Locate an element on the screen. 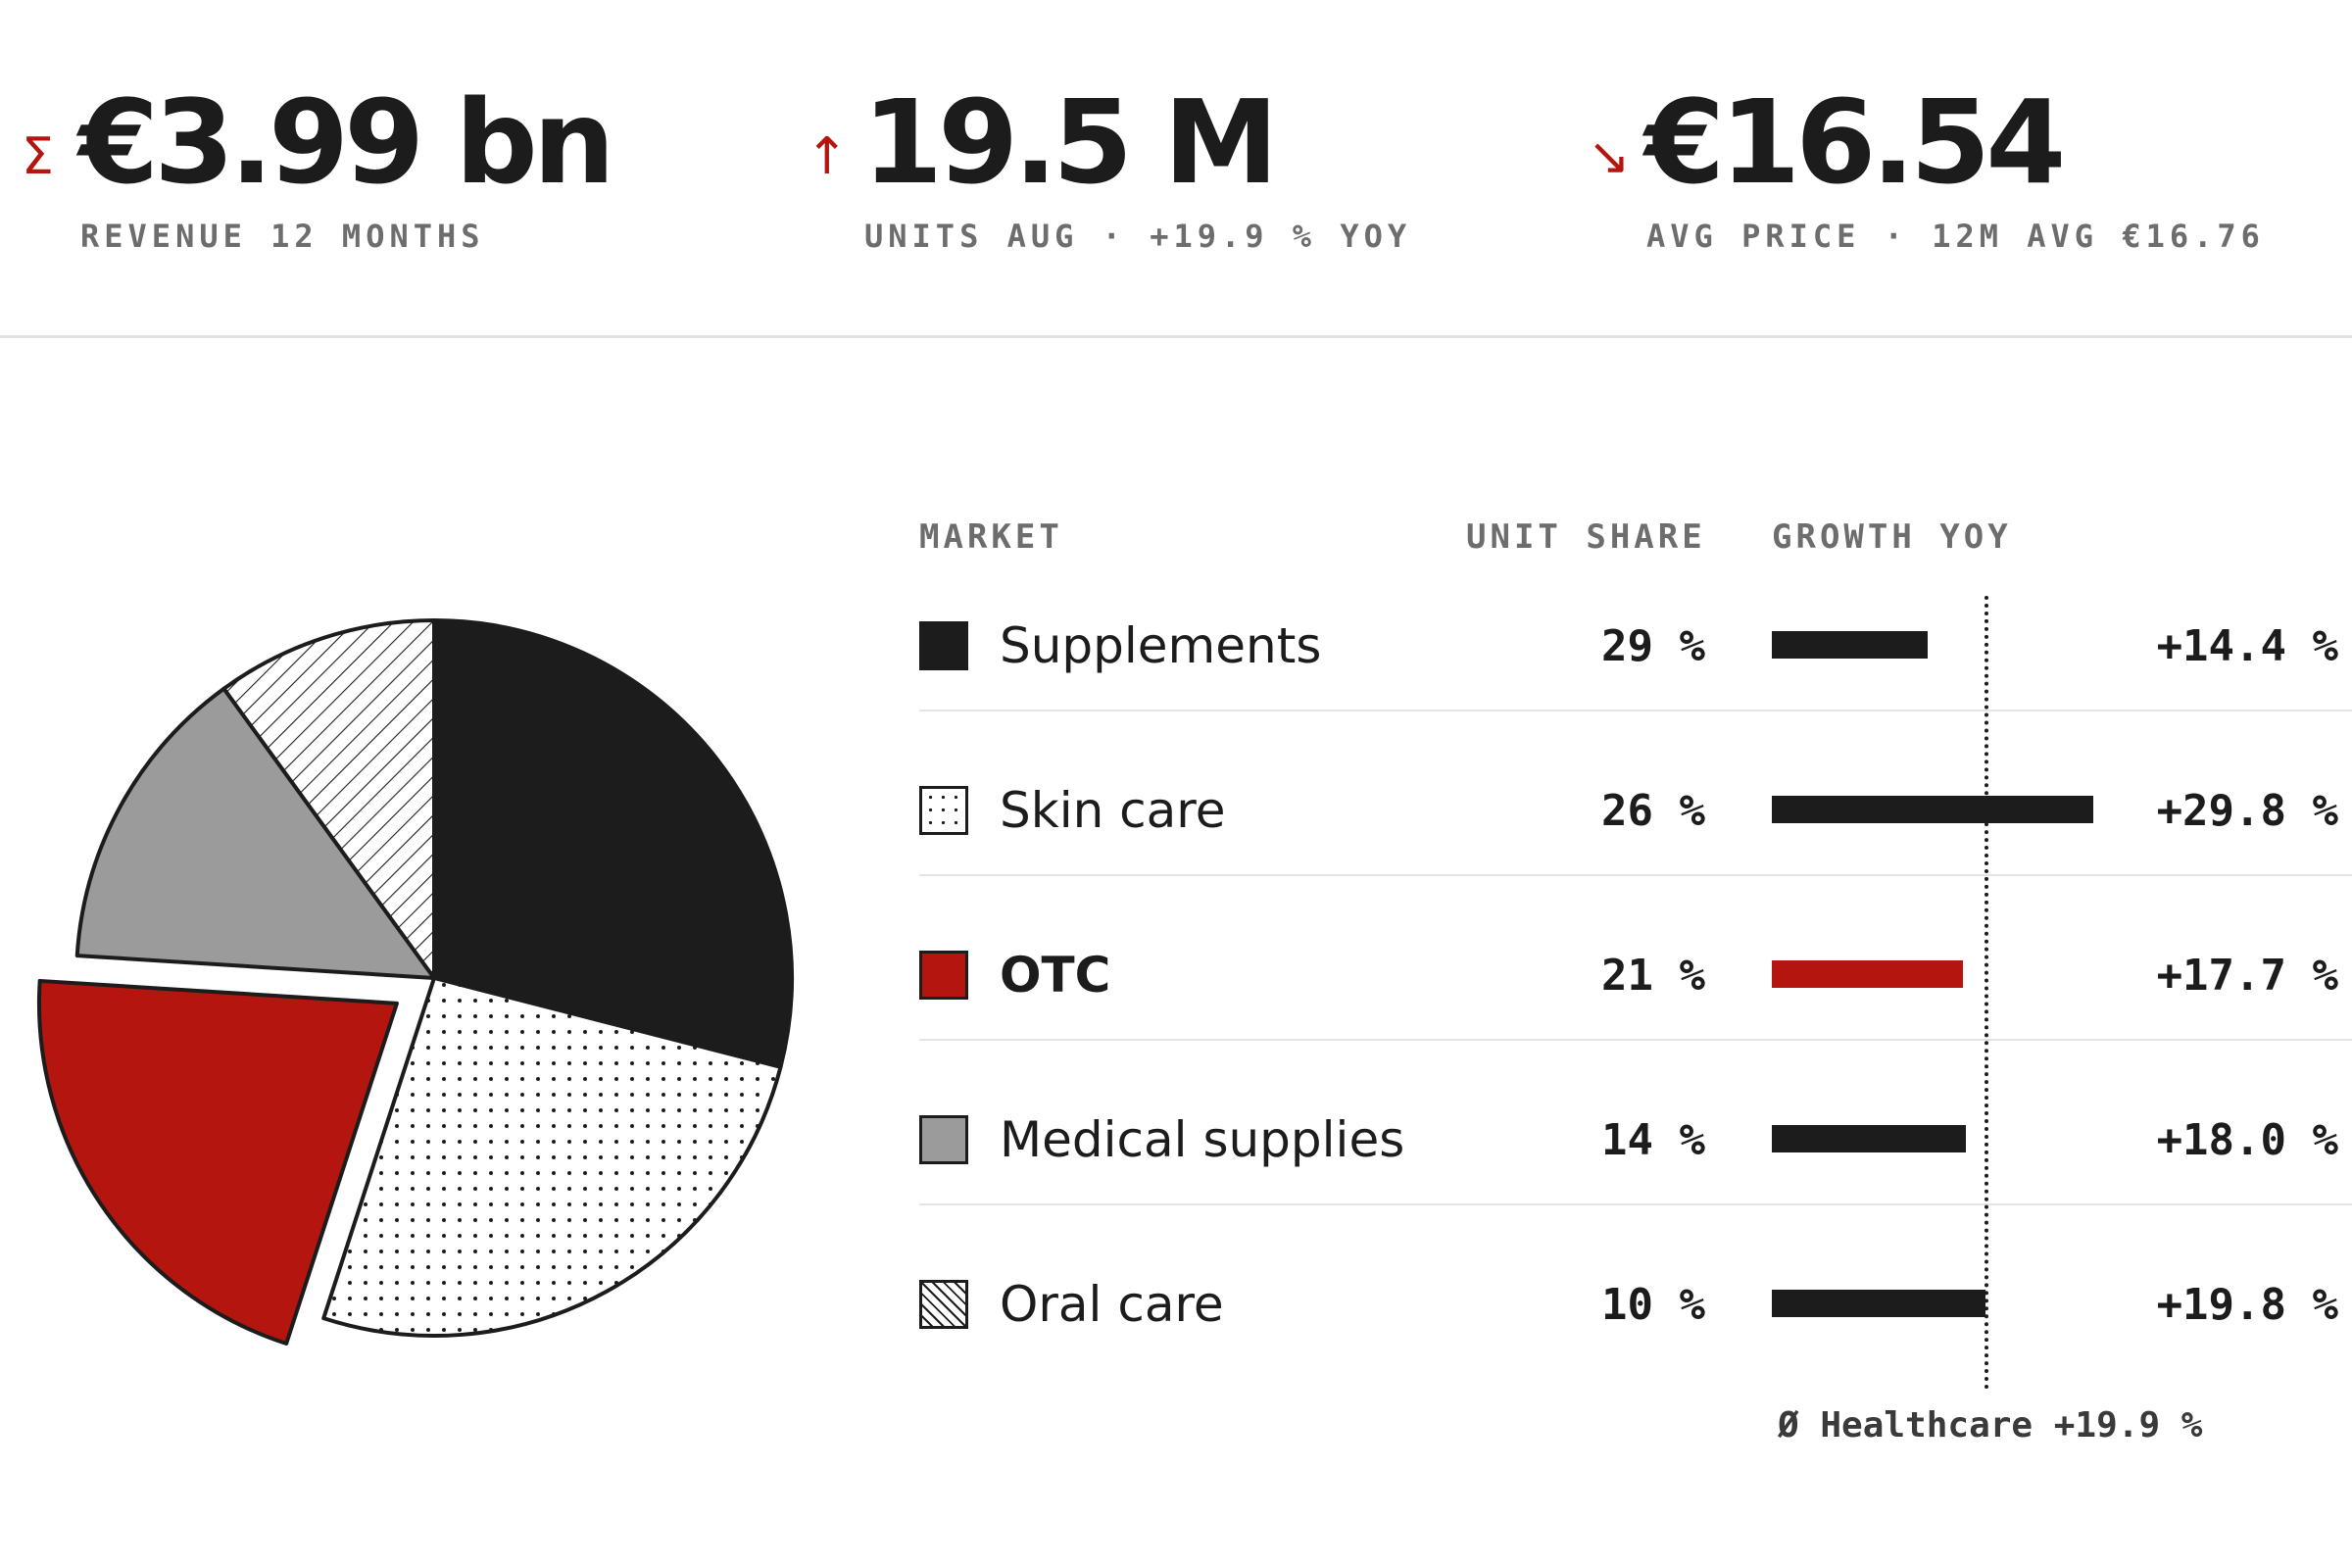  pie-slice-oral-care is located at coordinates (328, 799).